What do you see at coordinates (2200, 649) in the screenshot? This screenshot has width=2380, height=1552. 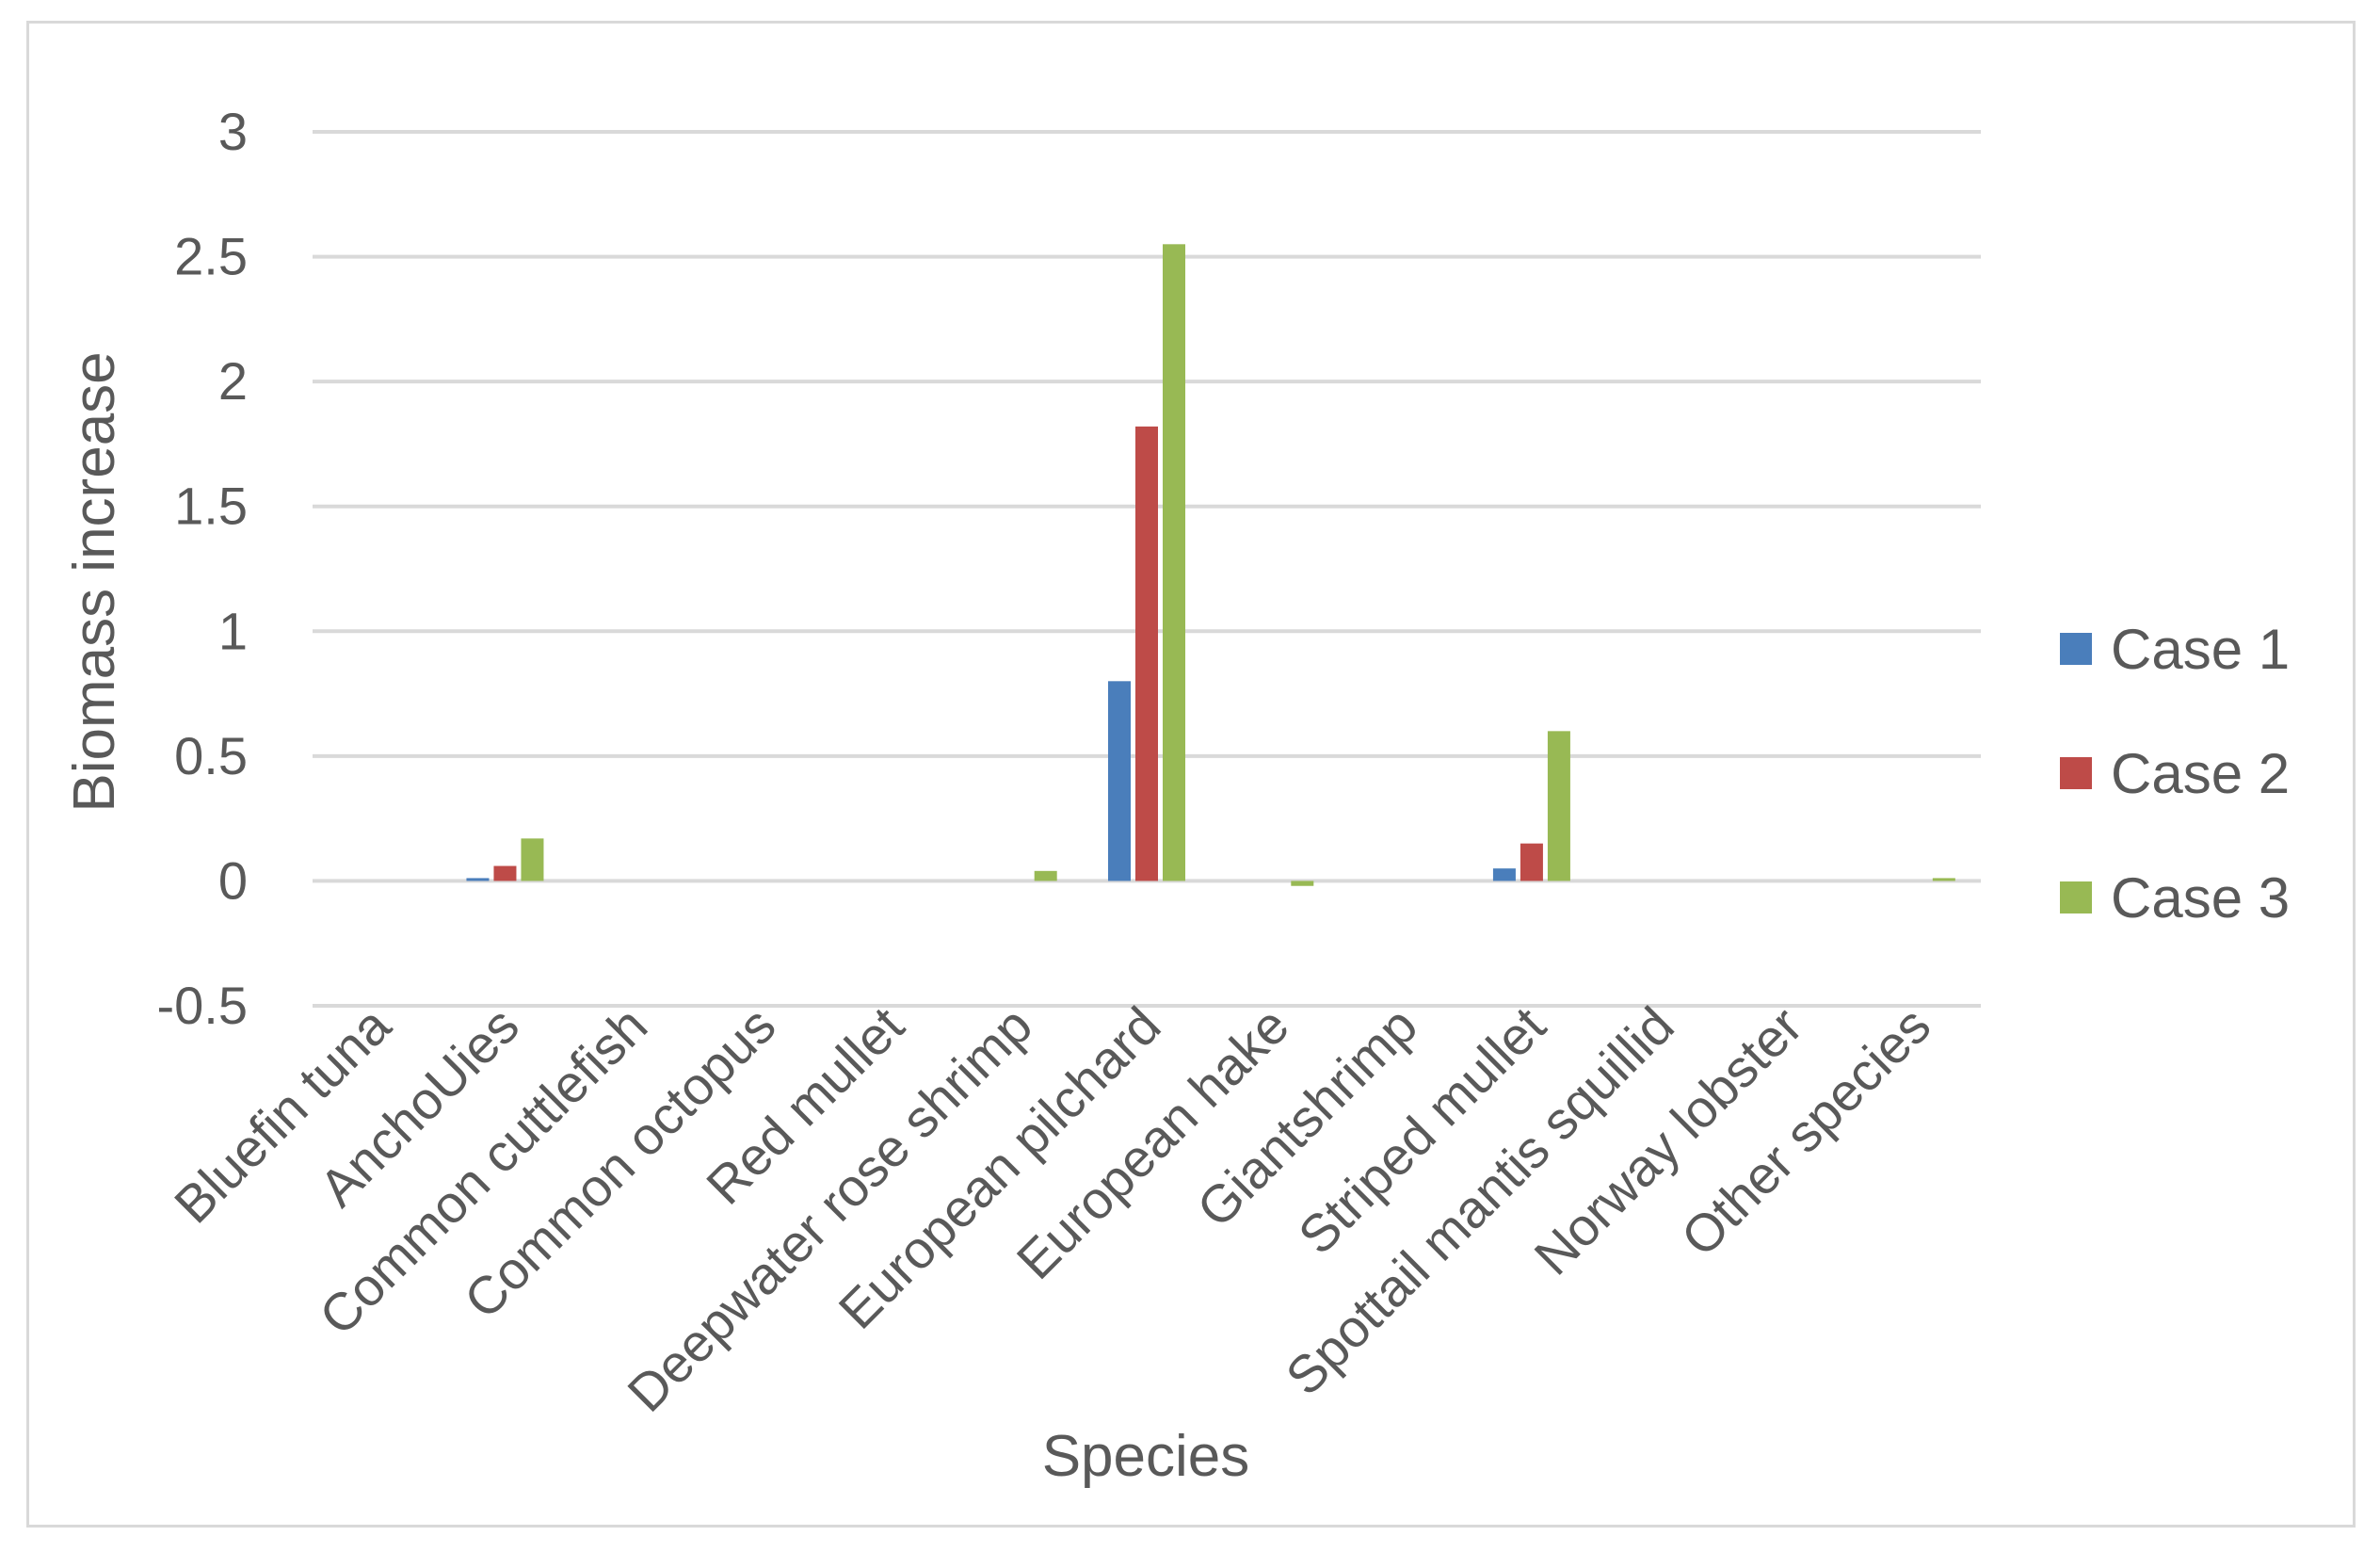 I see `legend-label: Case 1` at bounding box center [2200, 649].